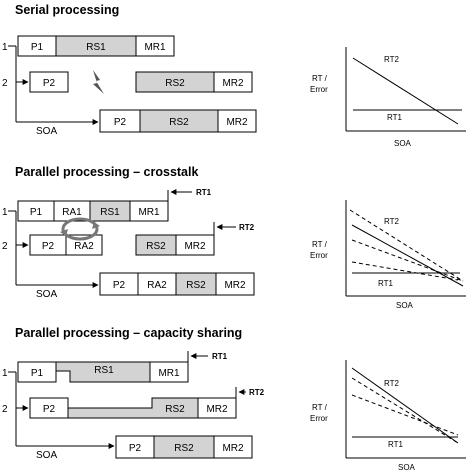 Image resolution: width=474 pixels, height=474 pixels. I want to click on section-title: Parallel processing – capacity sharing, so click(128, 333).